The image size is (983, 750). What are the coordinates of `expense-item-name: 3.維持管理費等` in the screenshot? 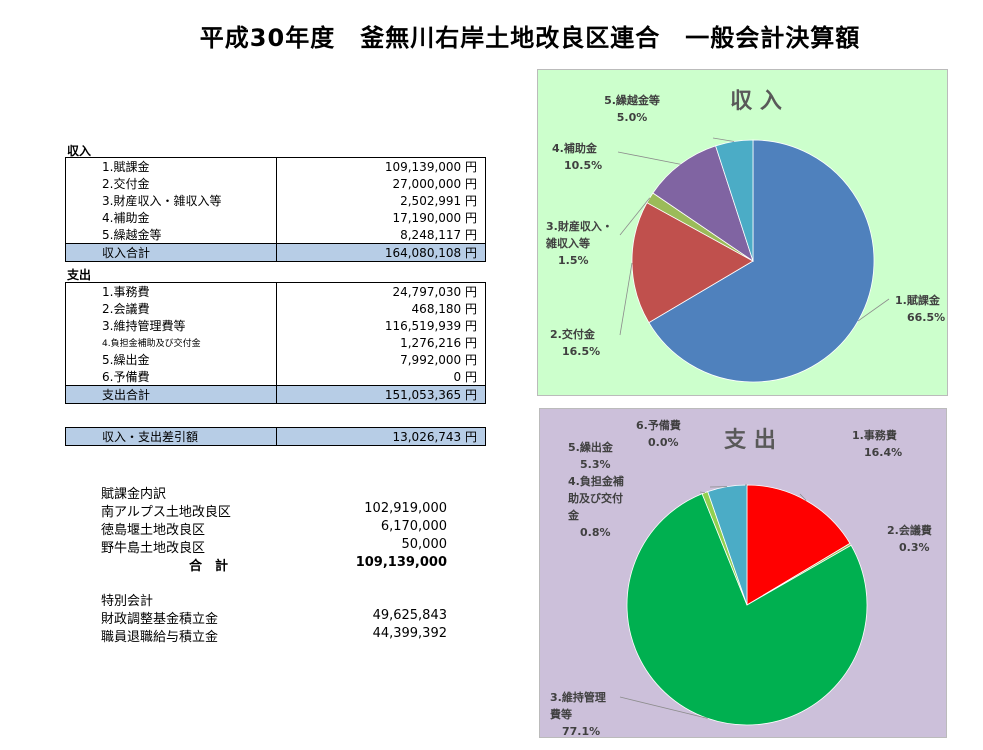 It's located at (171, 325).